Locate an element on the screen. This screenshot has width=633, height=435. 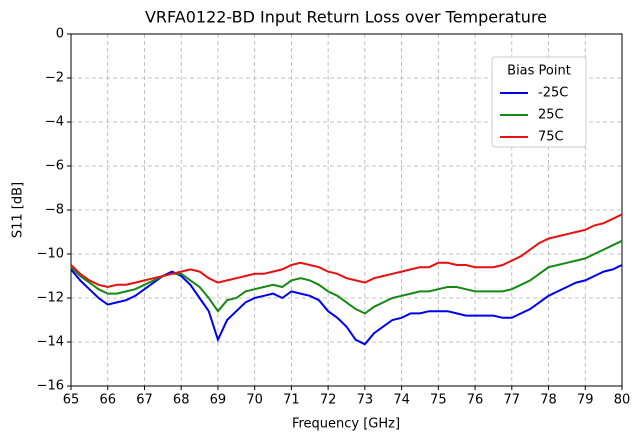
legend-label: 75C is located at coordinates (551, 137).